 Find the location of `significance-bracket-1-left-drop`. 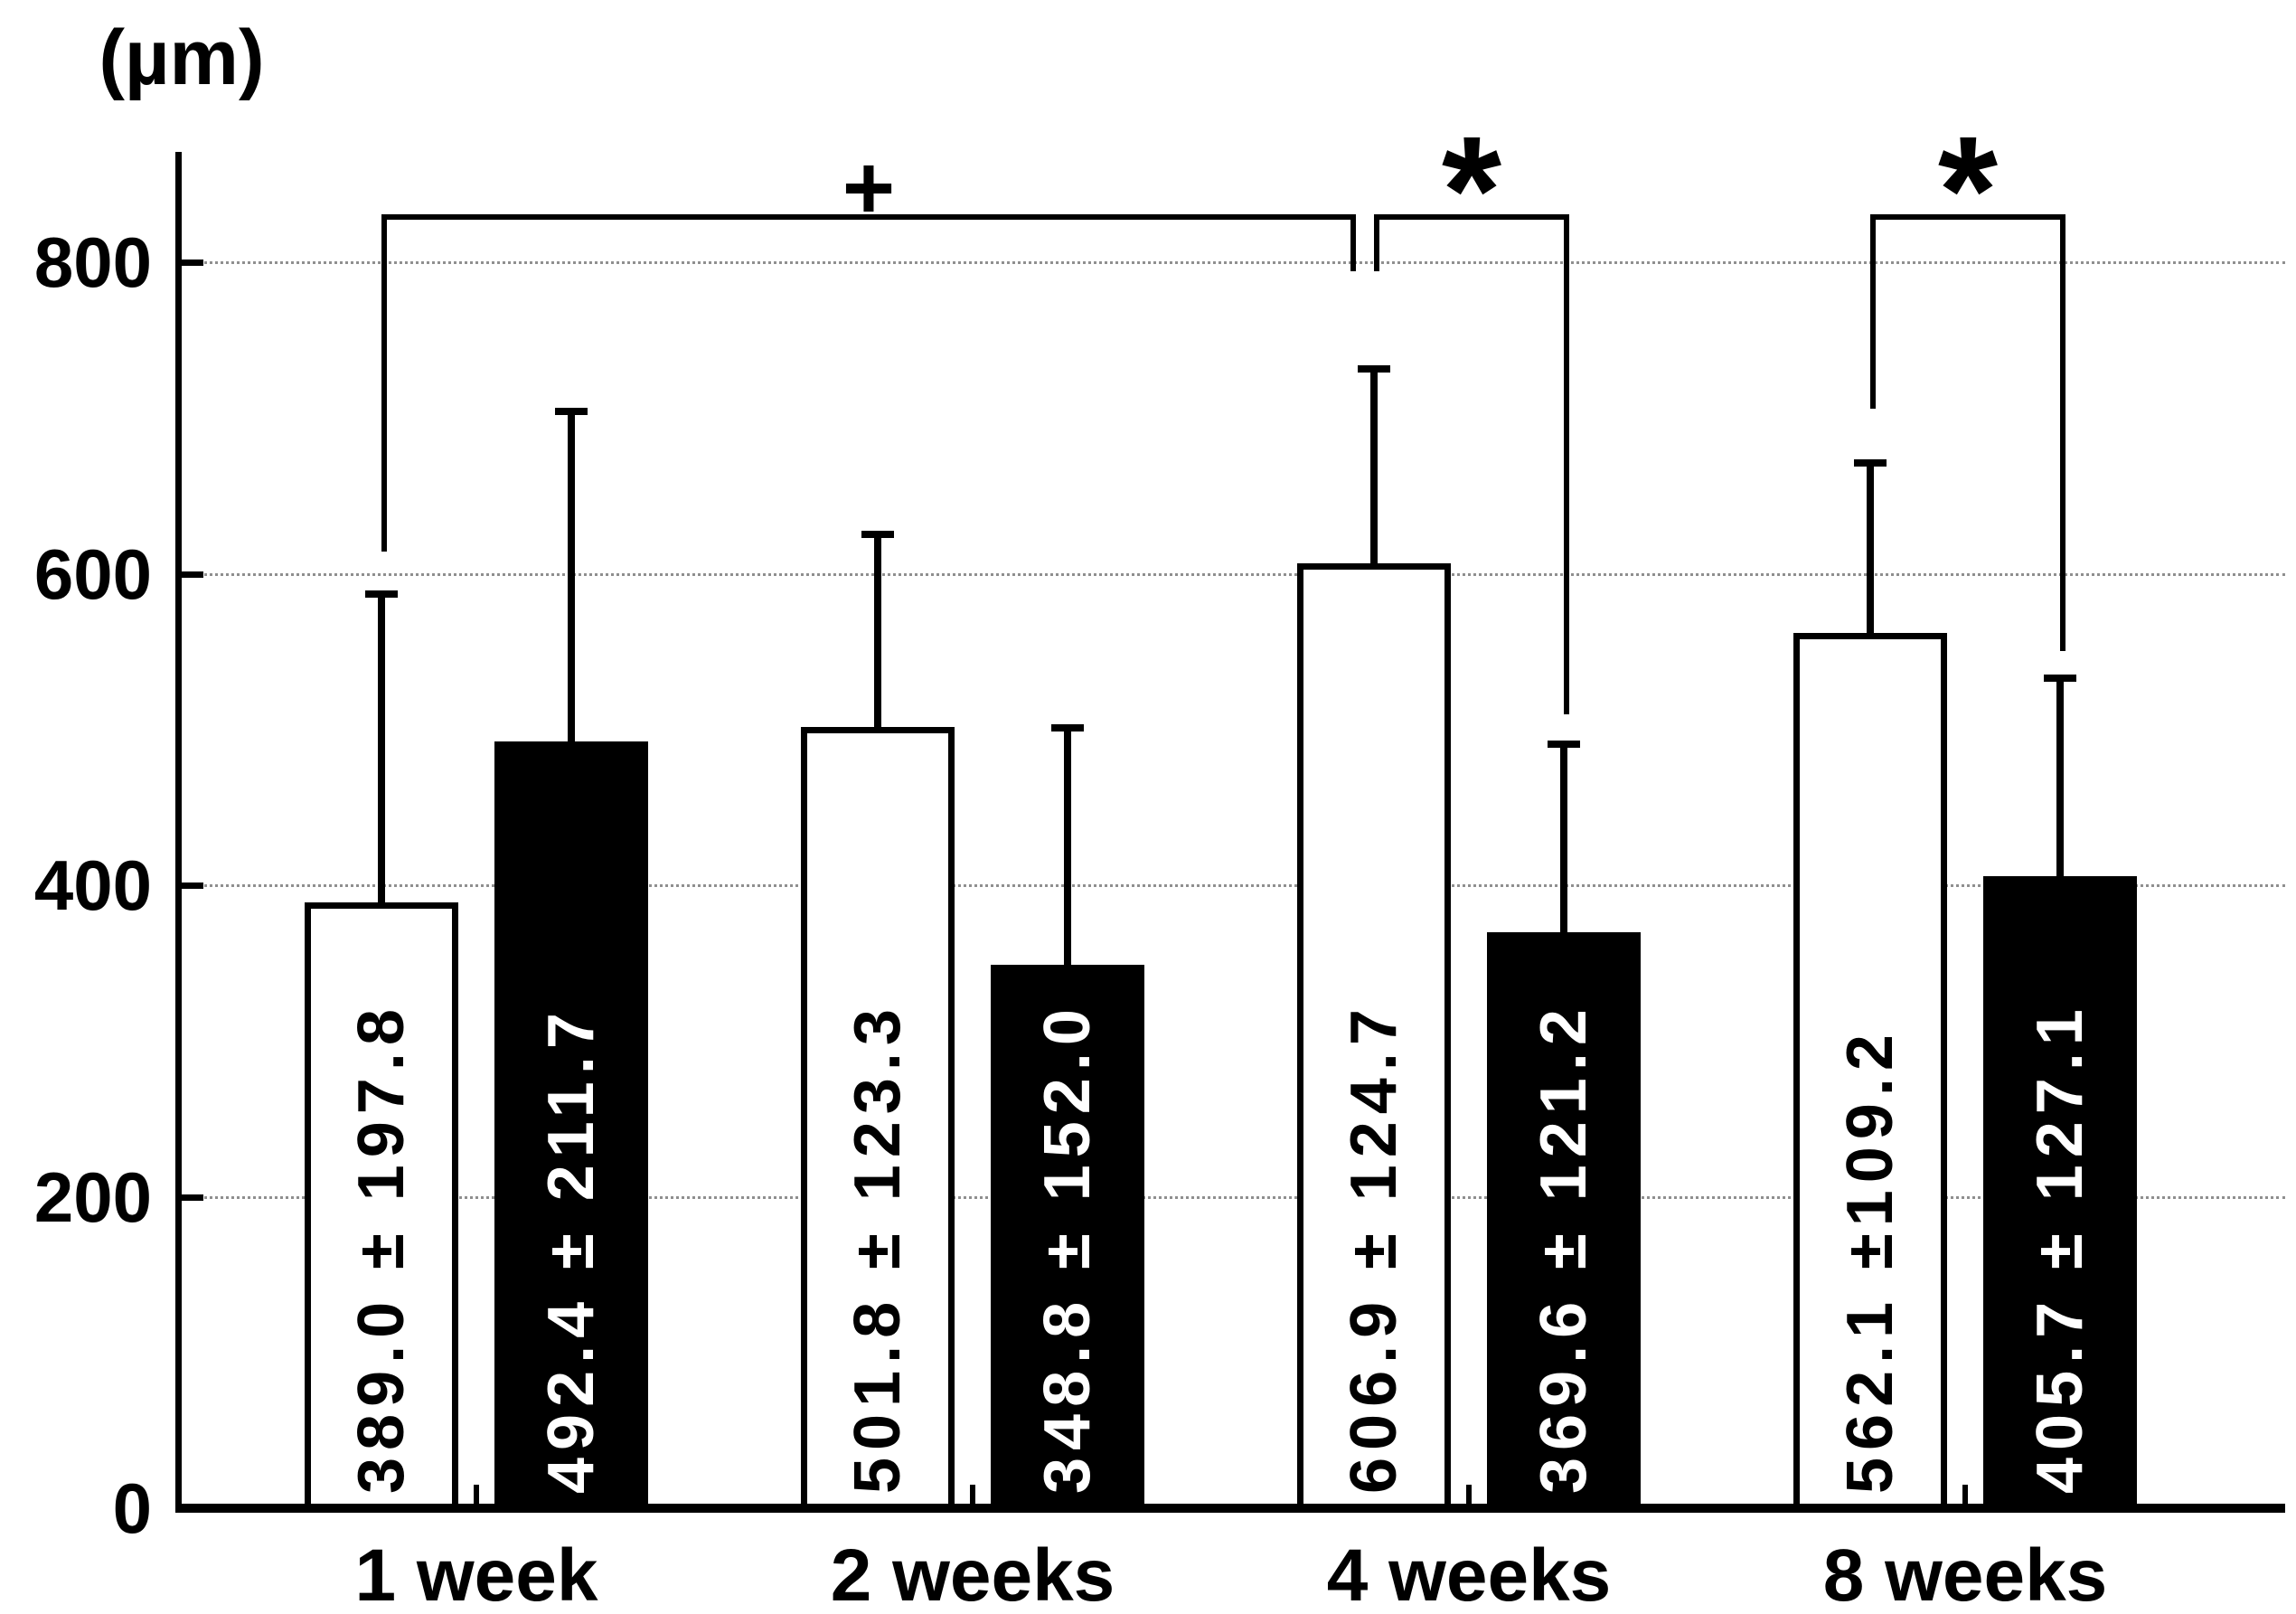

significance-bracket-1-left-drop is located at coordinates (384, 383).